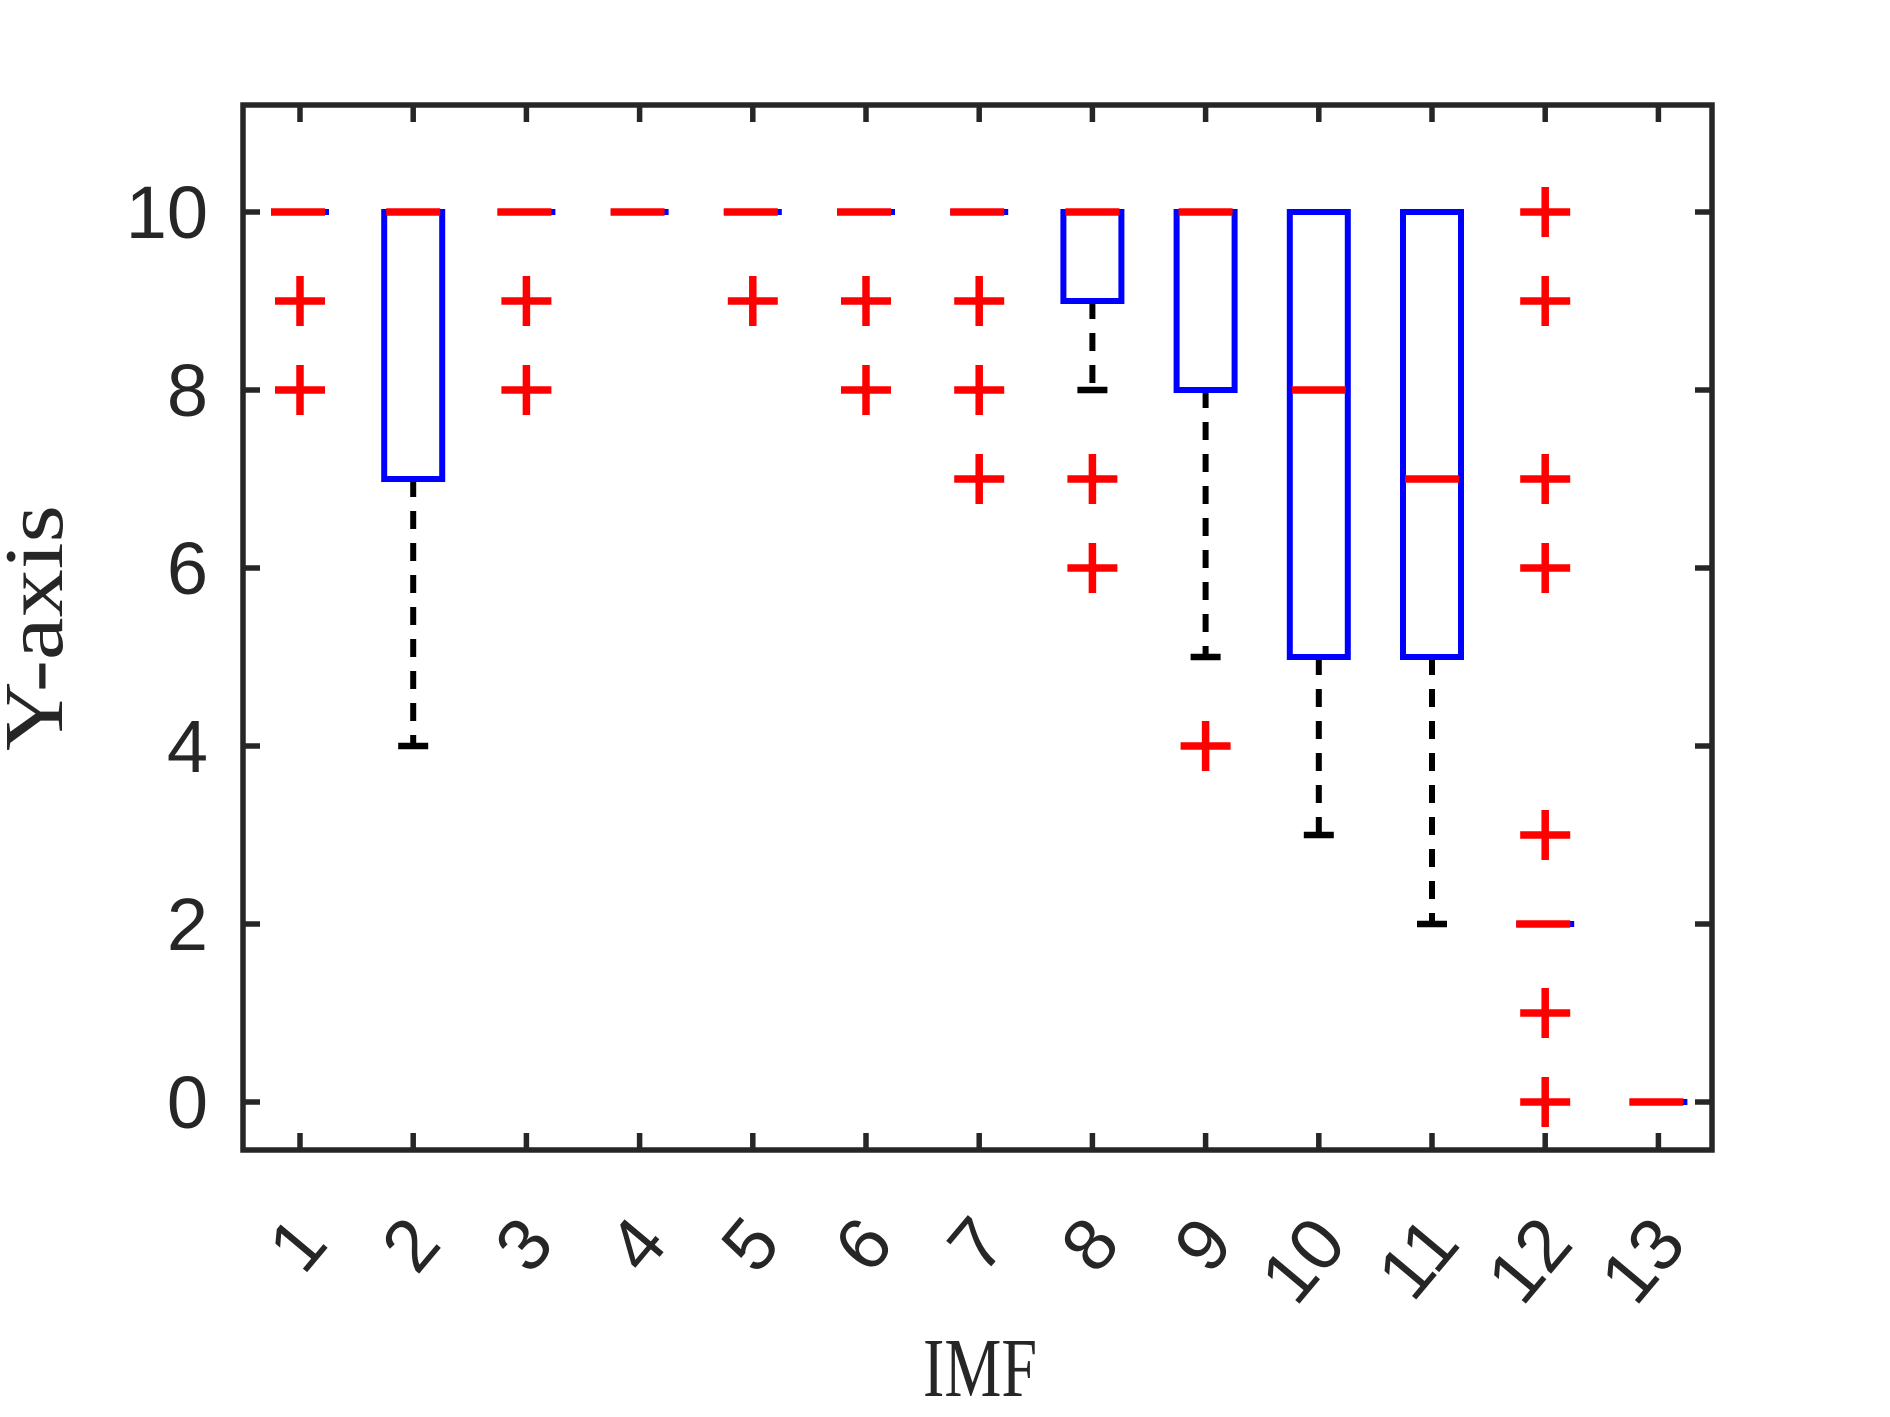  Describe the element at coordinates (187, 390) in the screenshot. I see `y-tick-label: 8` at that location.